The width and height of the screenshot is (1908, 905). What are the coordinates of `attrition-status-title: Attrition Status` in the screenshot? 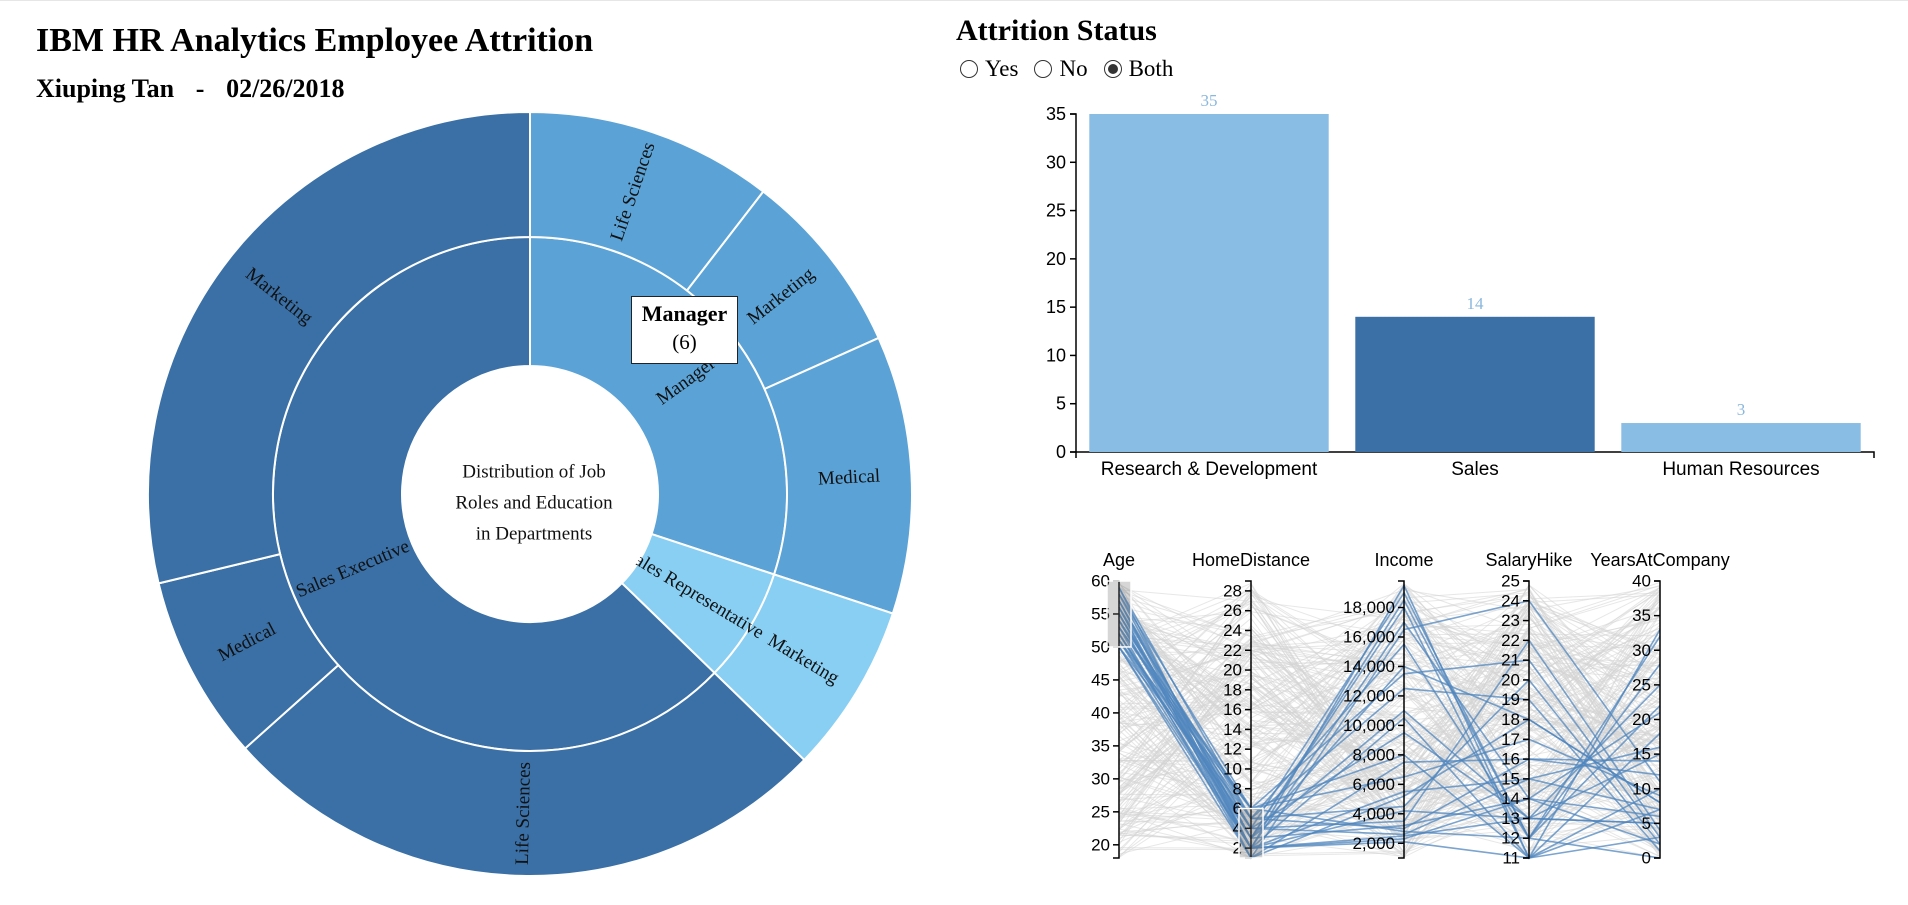 It's located at (1056, 30).